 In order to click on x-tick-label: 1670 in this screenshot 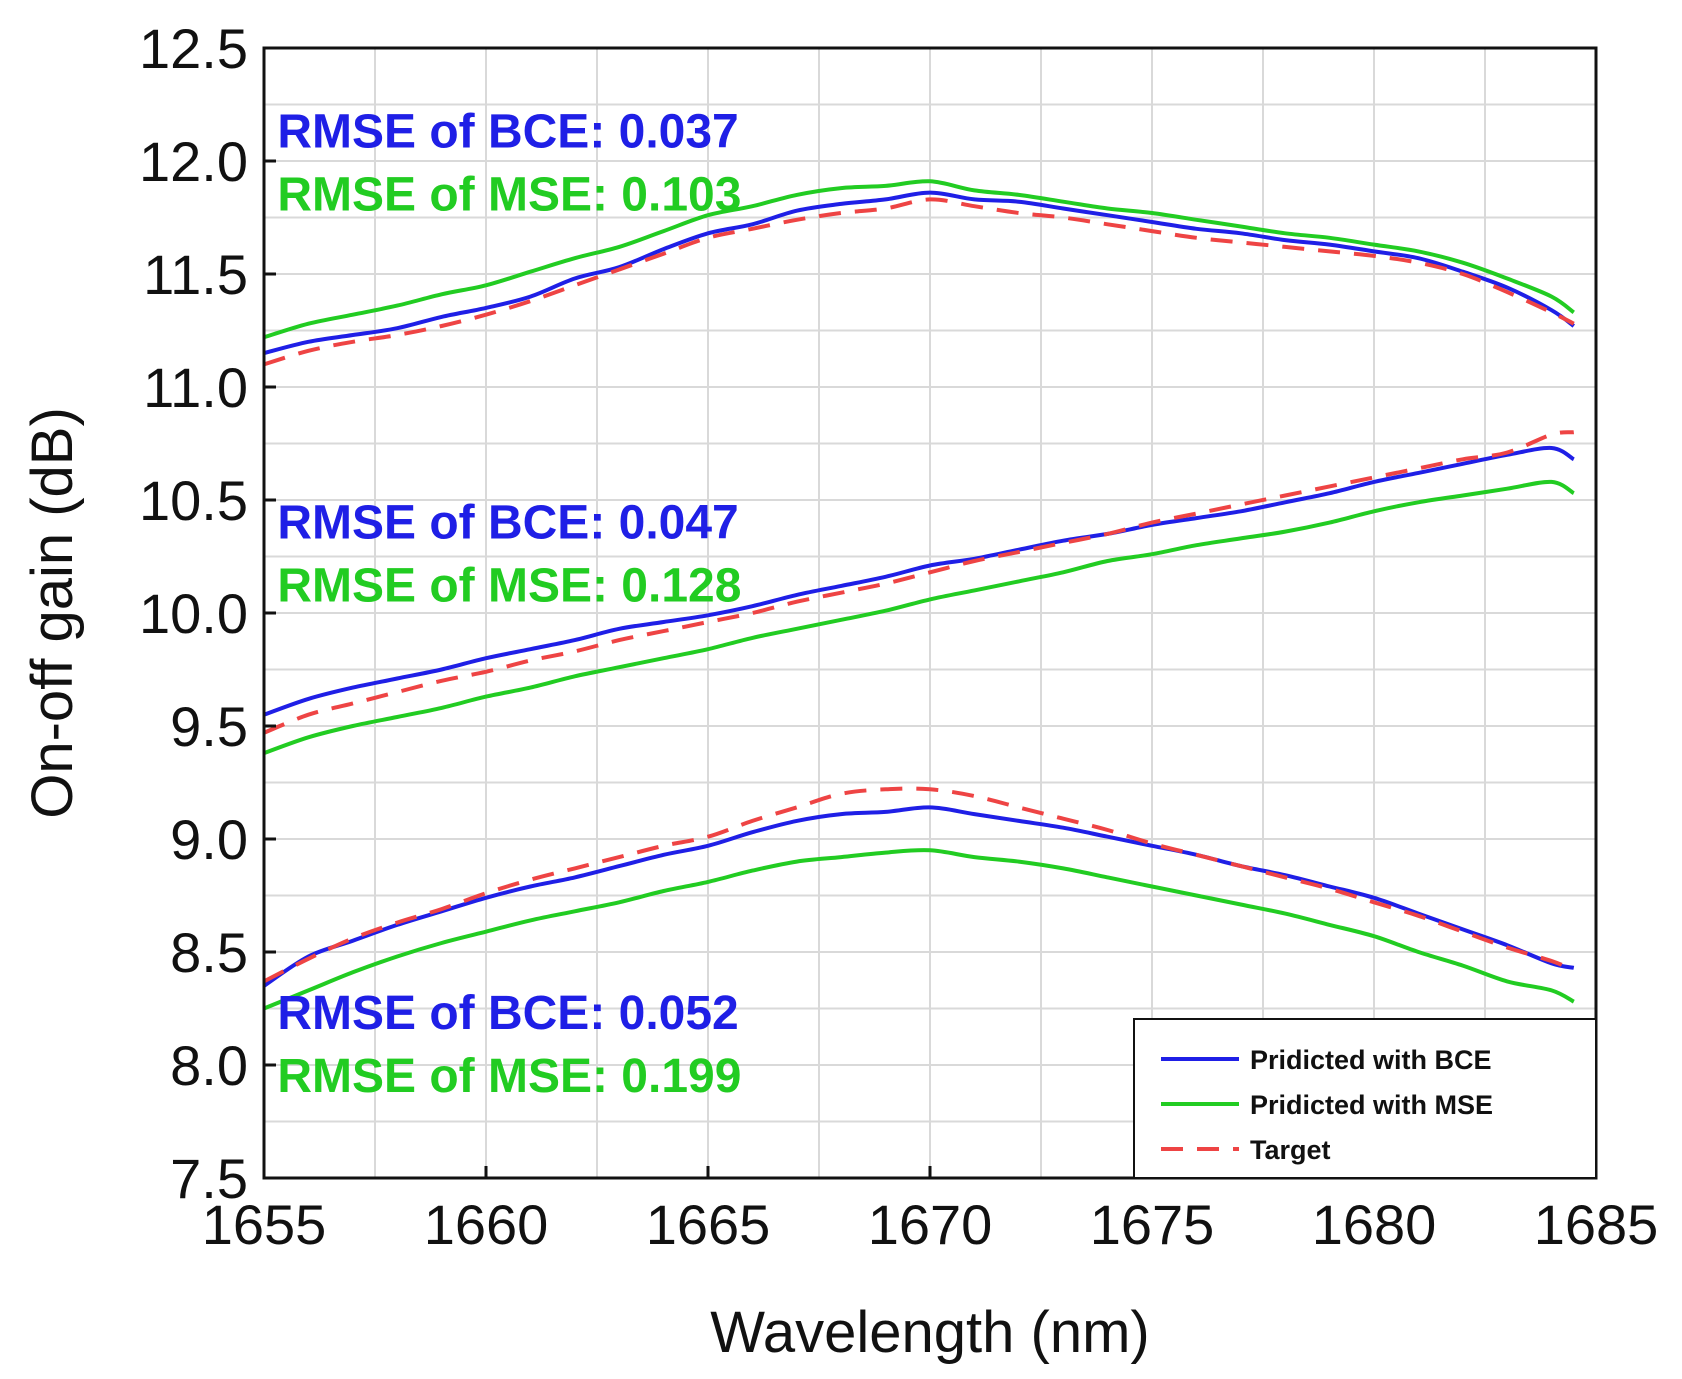, I will do `click(930, 1224)`.